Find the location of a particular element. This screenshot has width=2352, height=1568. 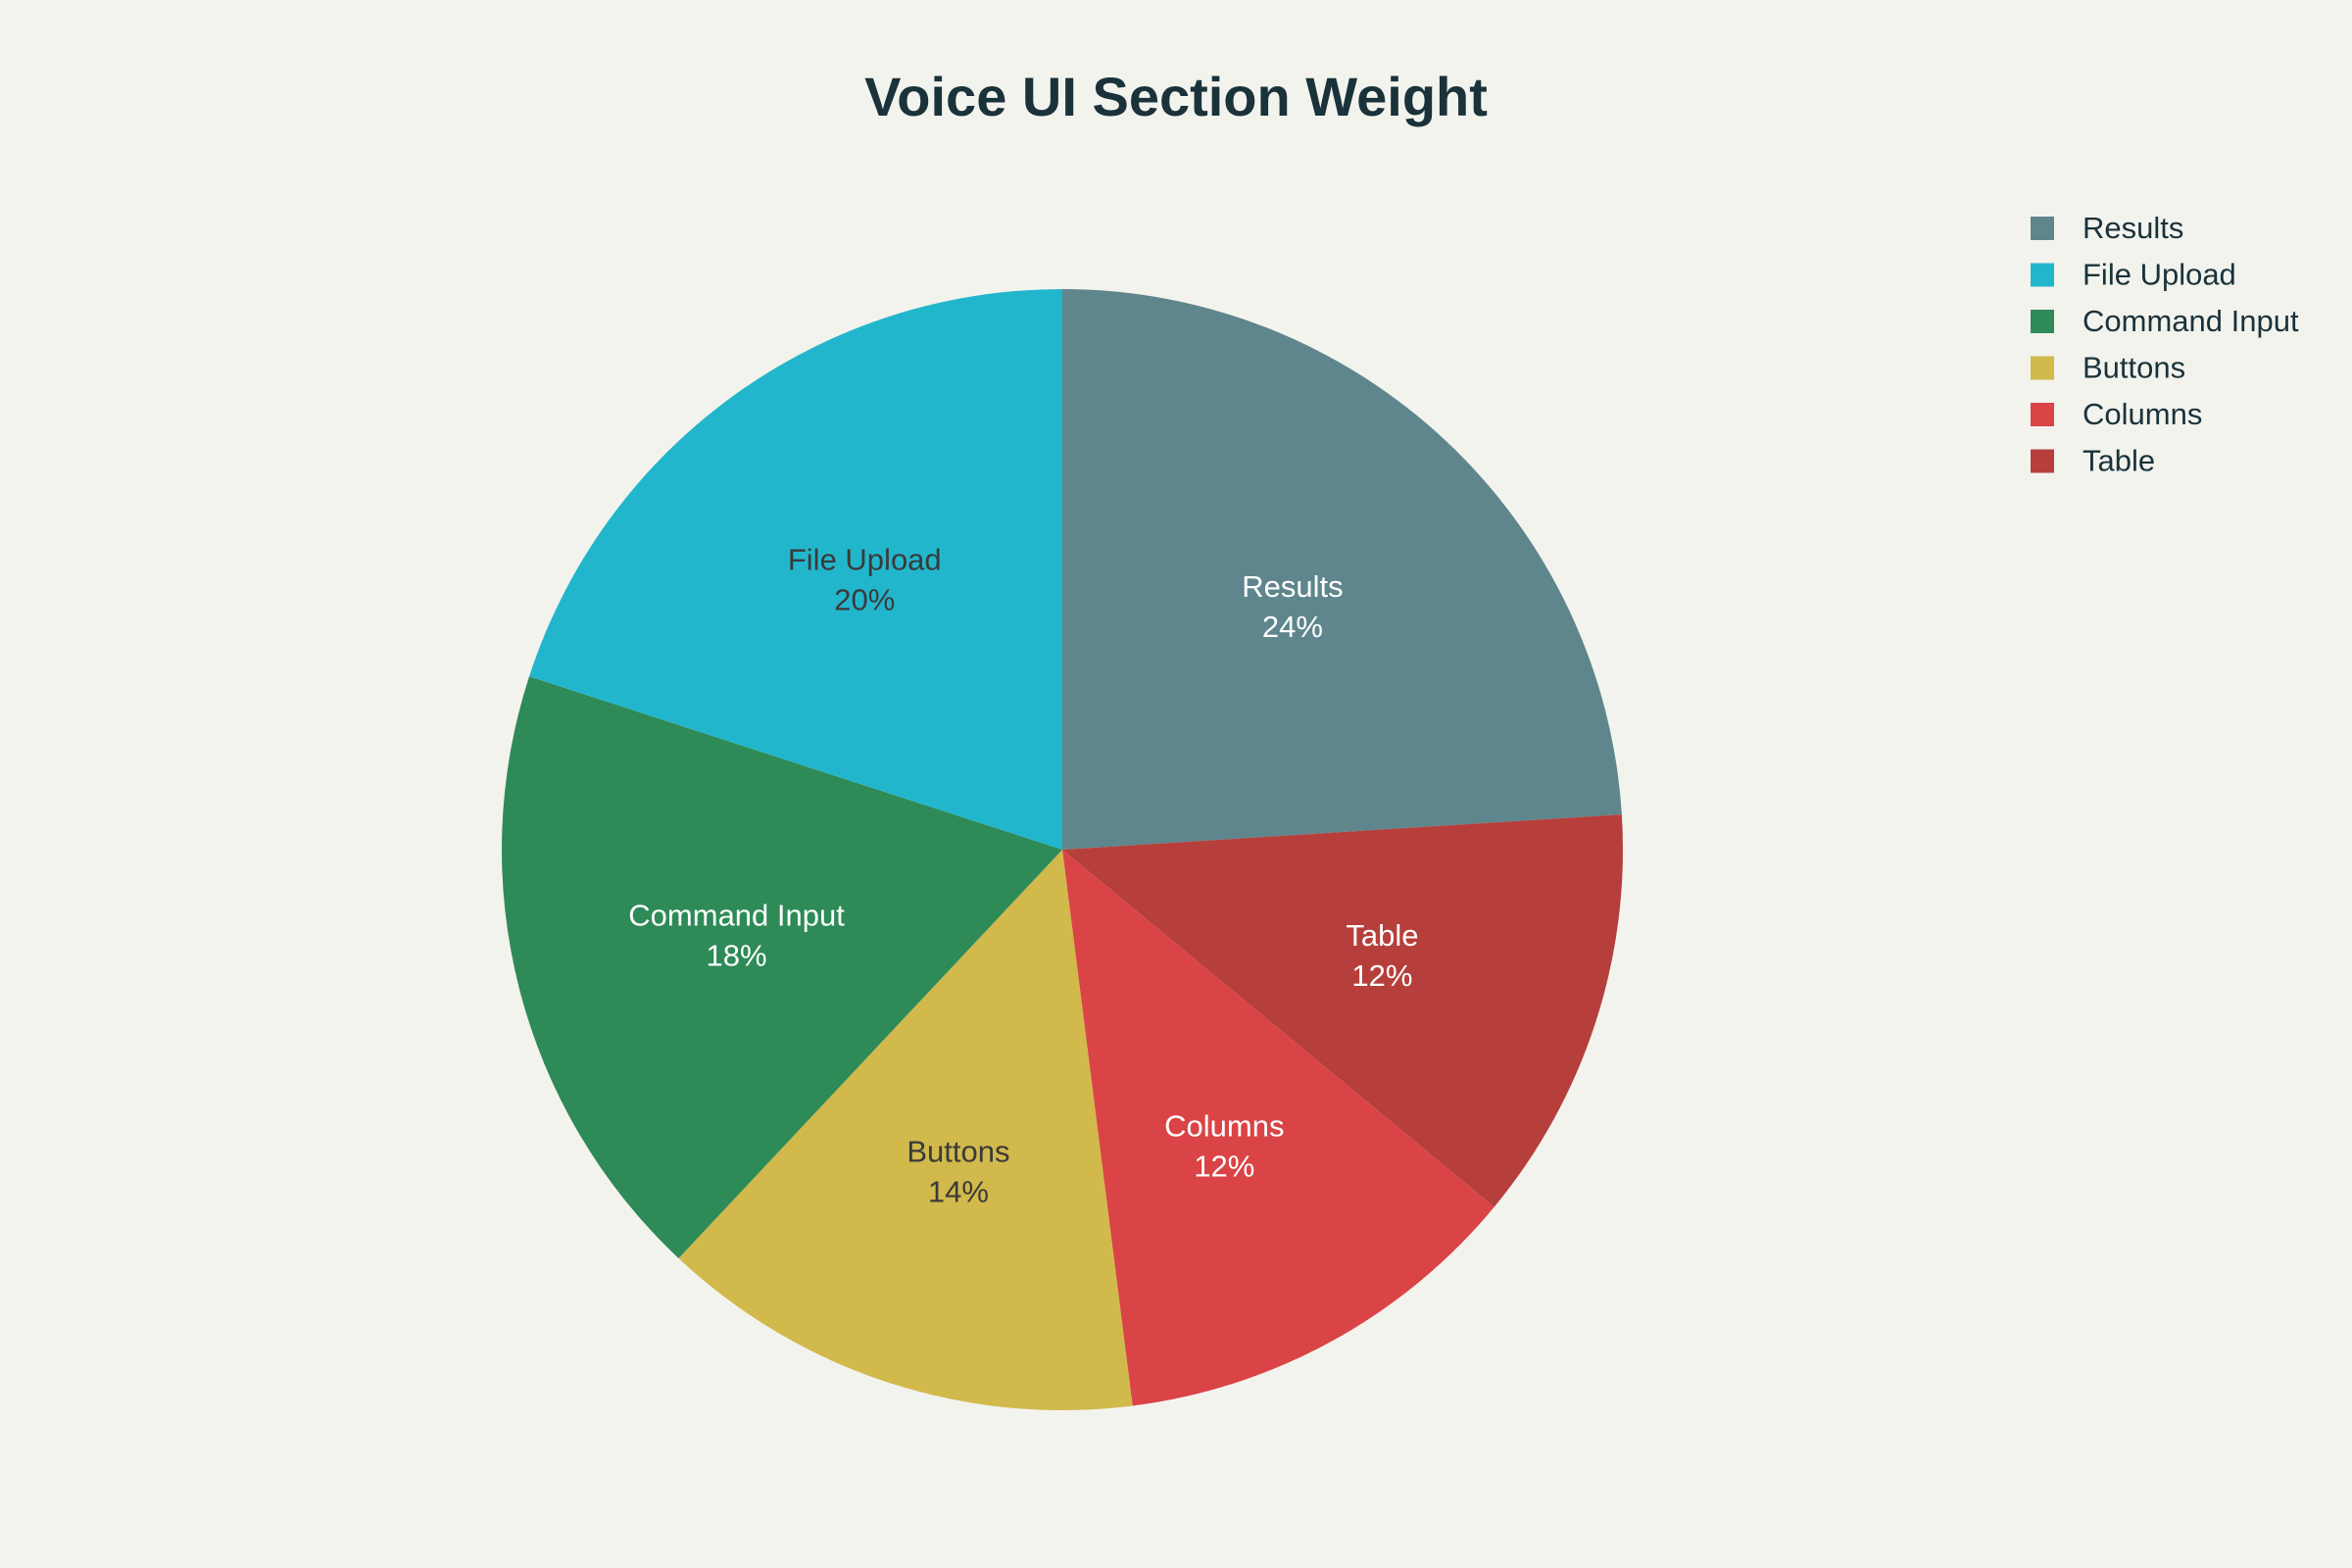

legend-item-buttons: Buttons is located at coordinates (2108, 368).